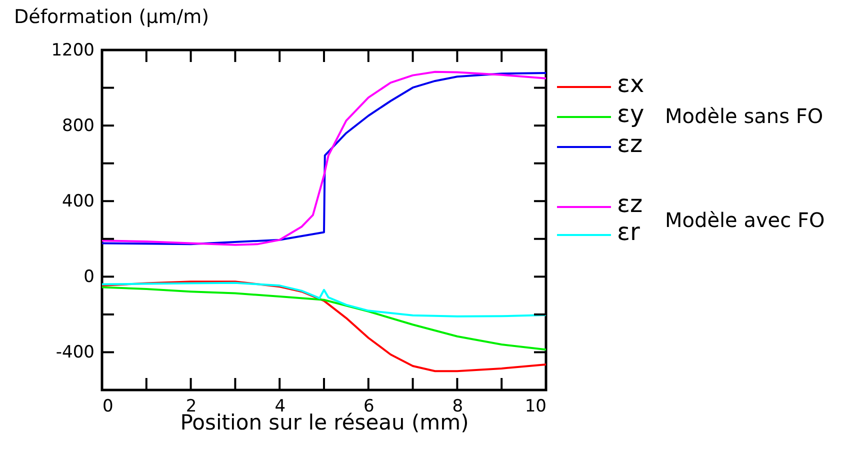  What do you see at coordinates (75, 352) in the screenshot?
I see `y-tick-label: -400` at bounding box center [75, 352].